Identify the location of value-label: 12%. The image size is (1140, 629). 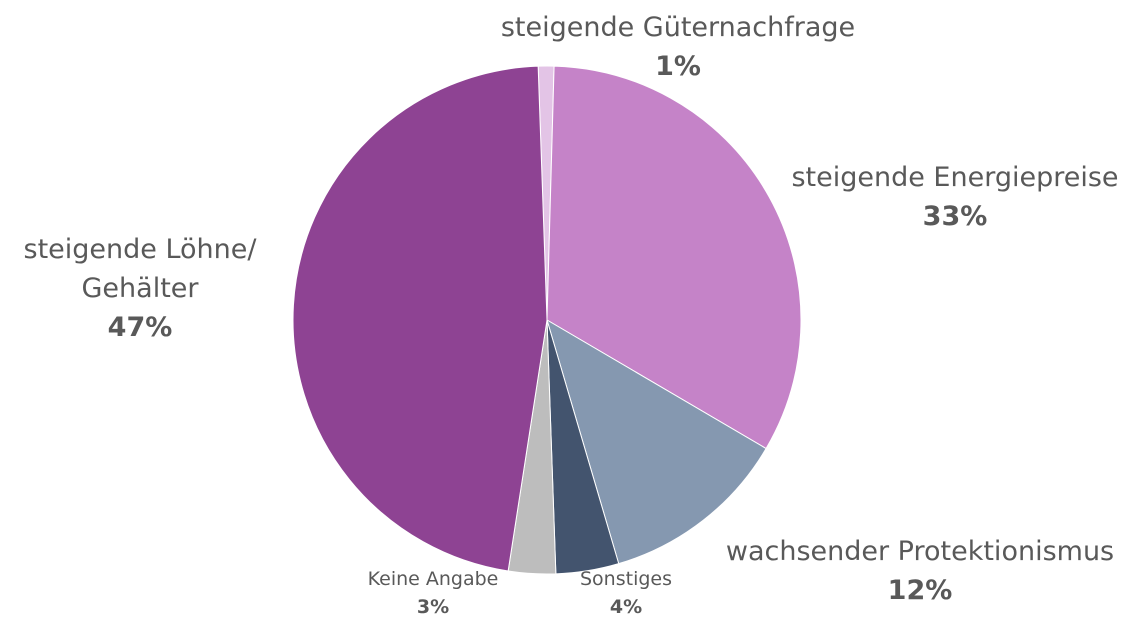
(920, 591).